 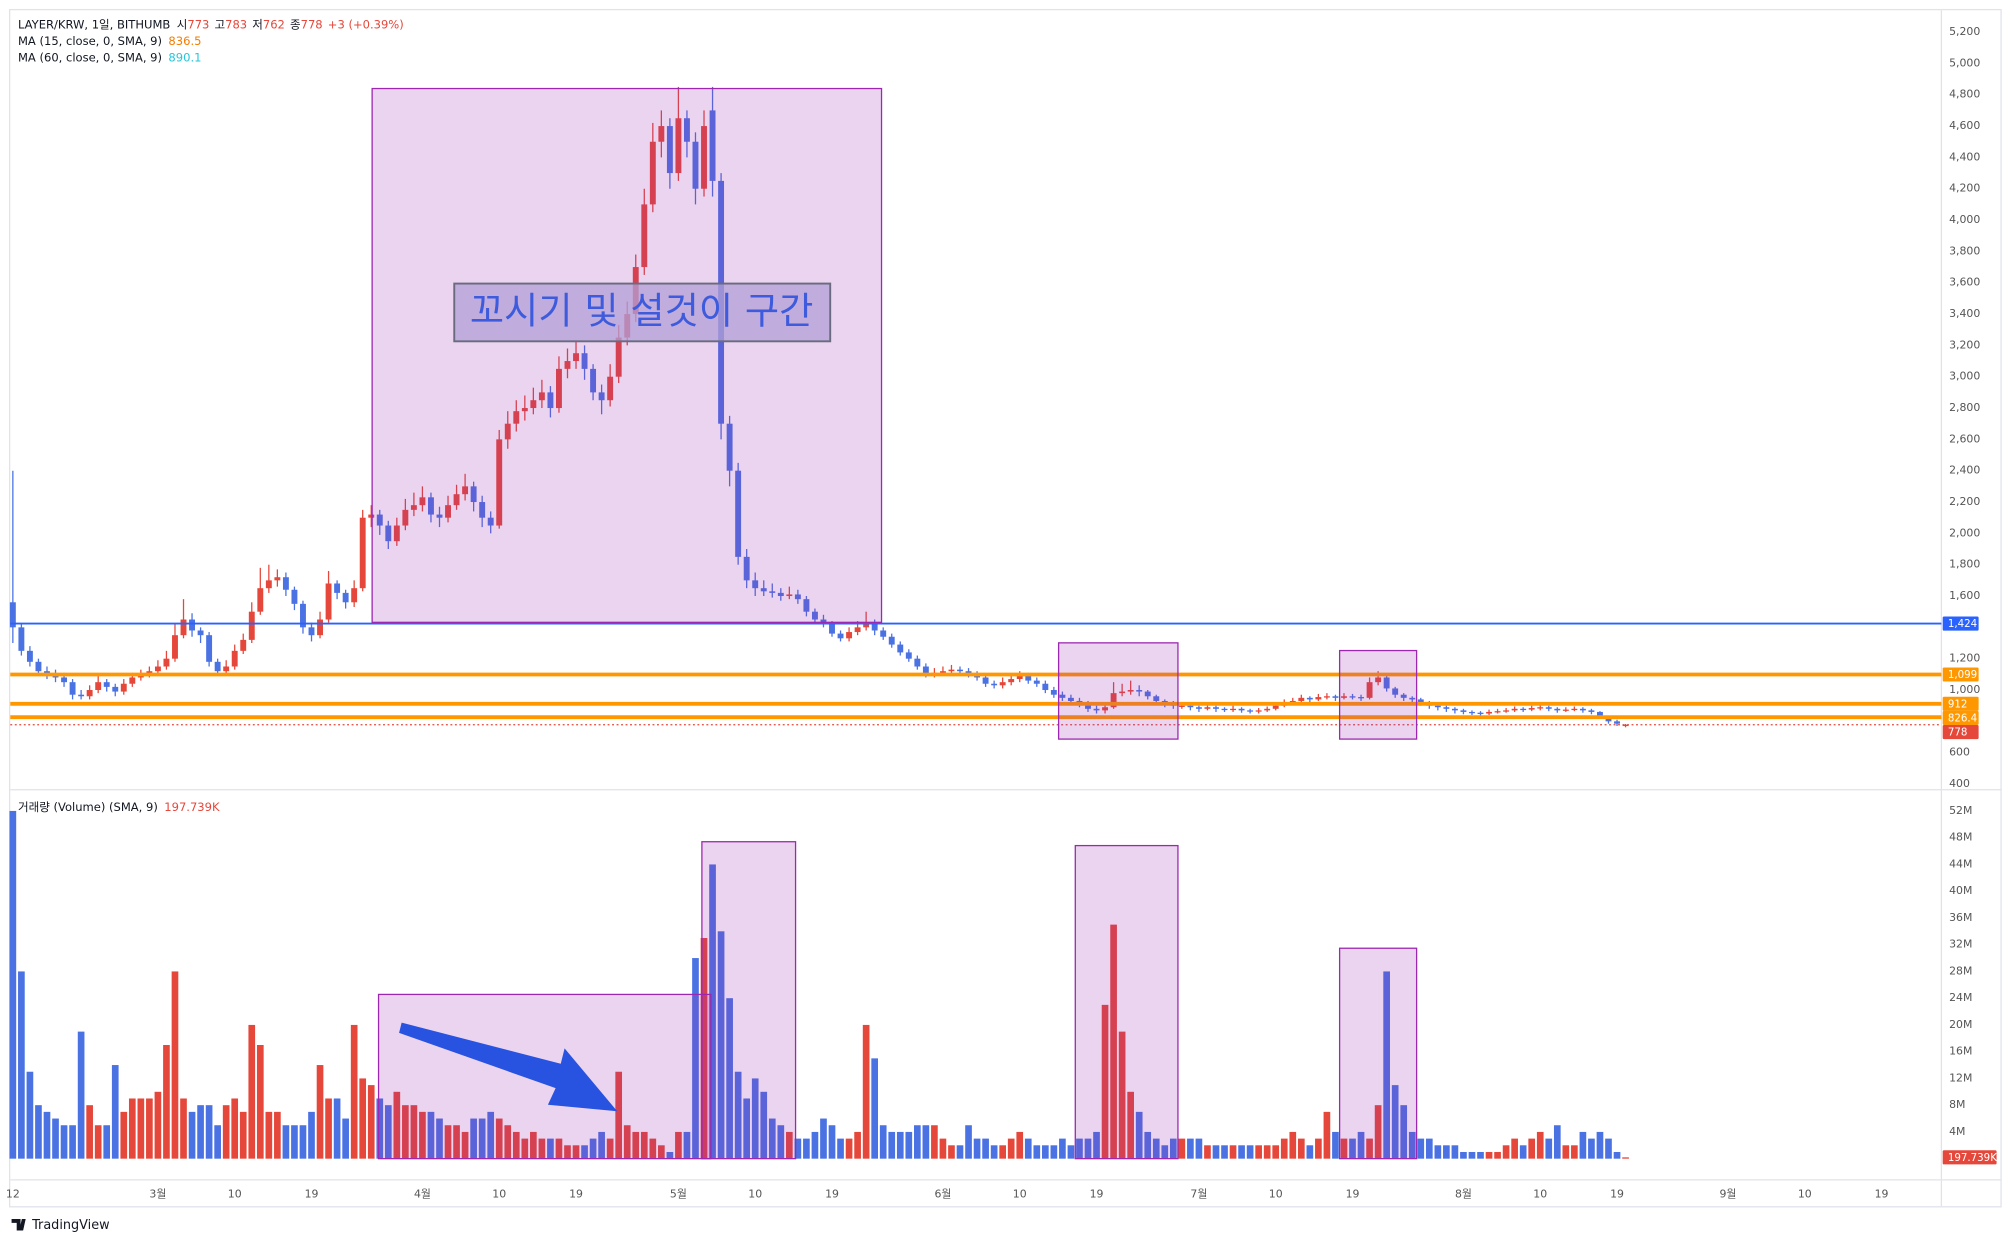 I want to click on volume-tick-label: 40M, so click(x=1960, y=890).